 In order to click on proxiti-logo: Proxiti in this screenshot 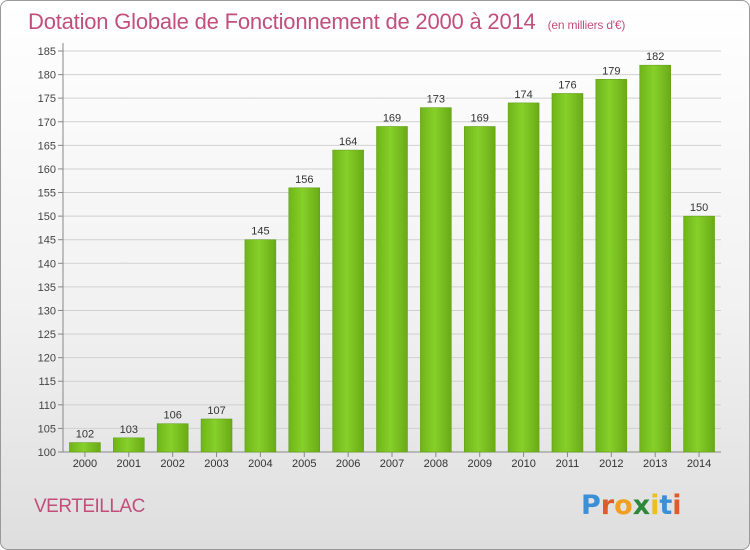, I will do `click(631, 505)`.